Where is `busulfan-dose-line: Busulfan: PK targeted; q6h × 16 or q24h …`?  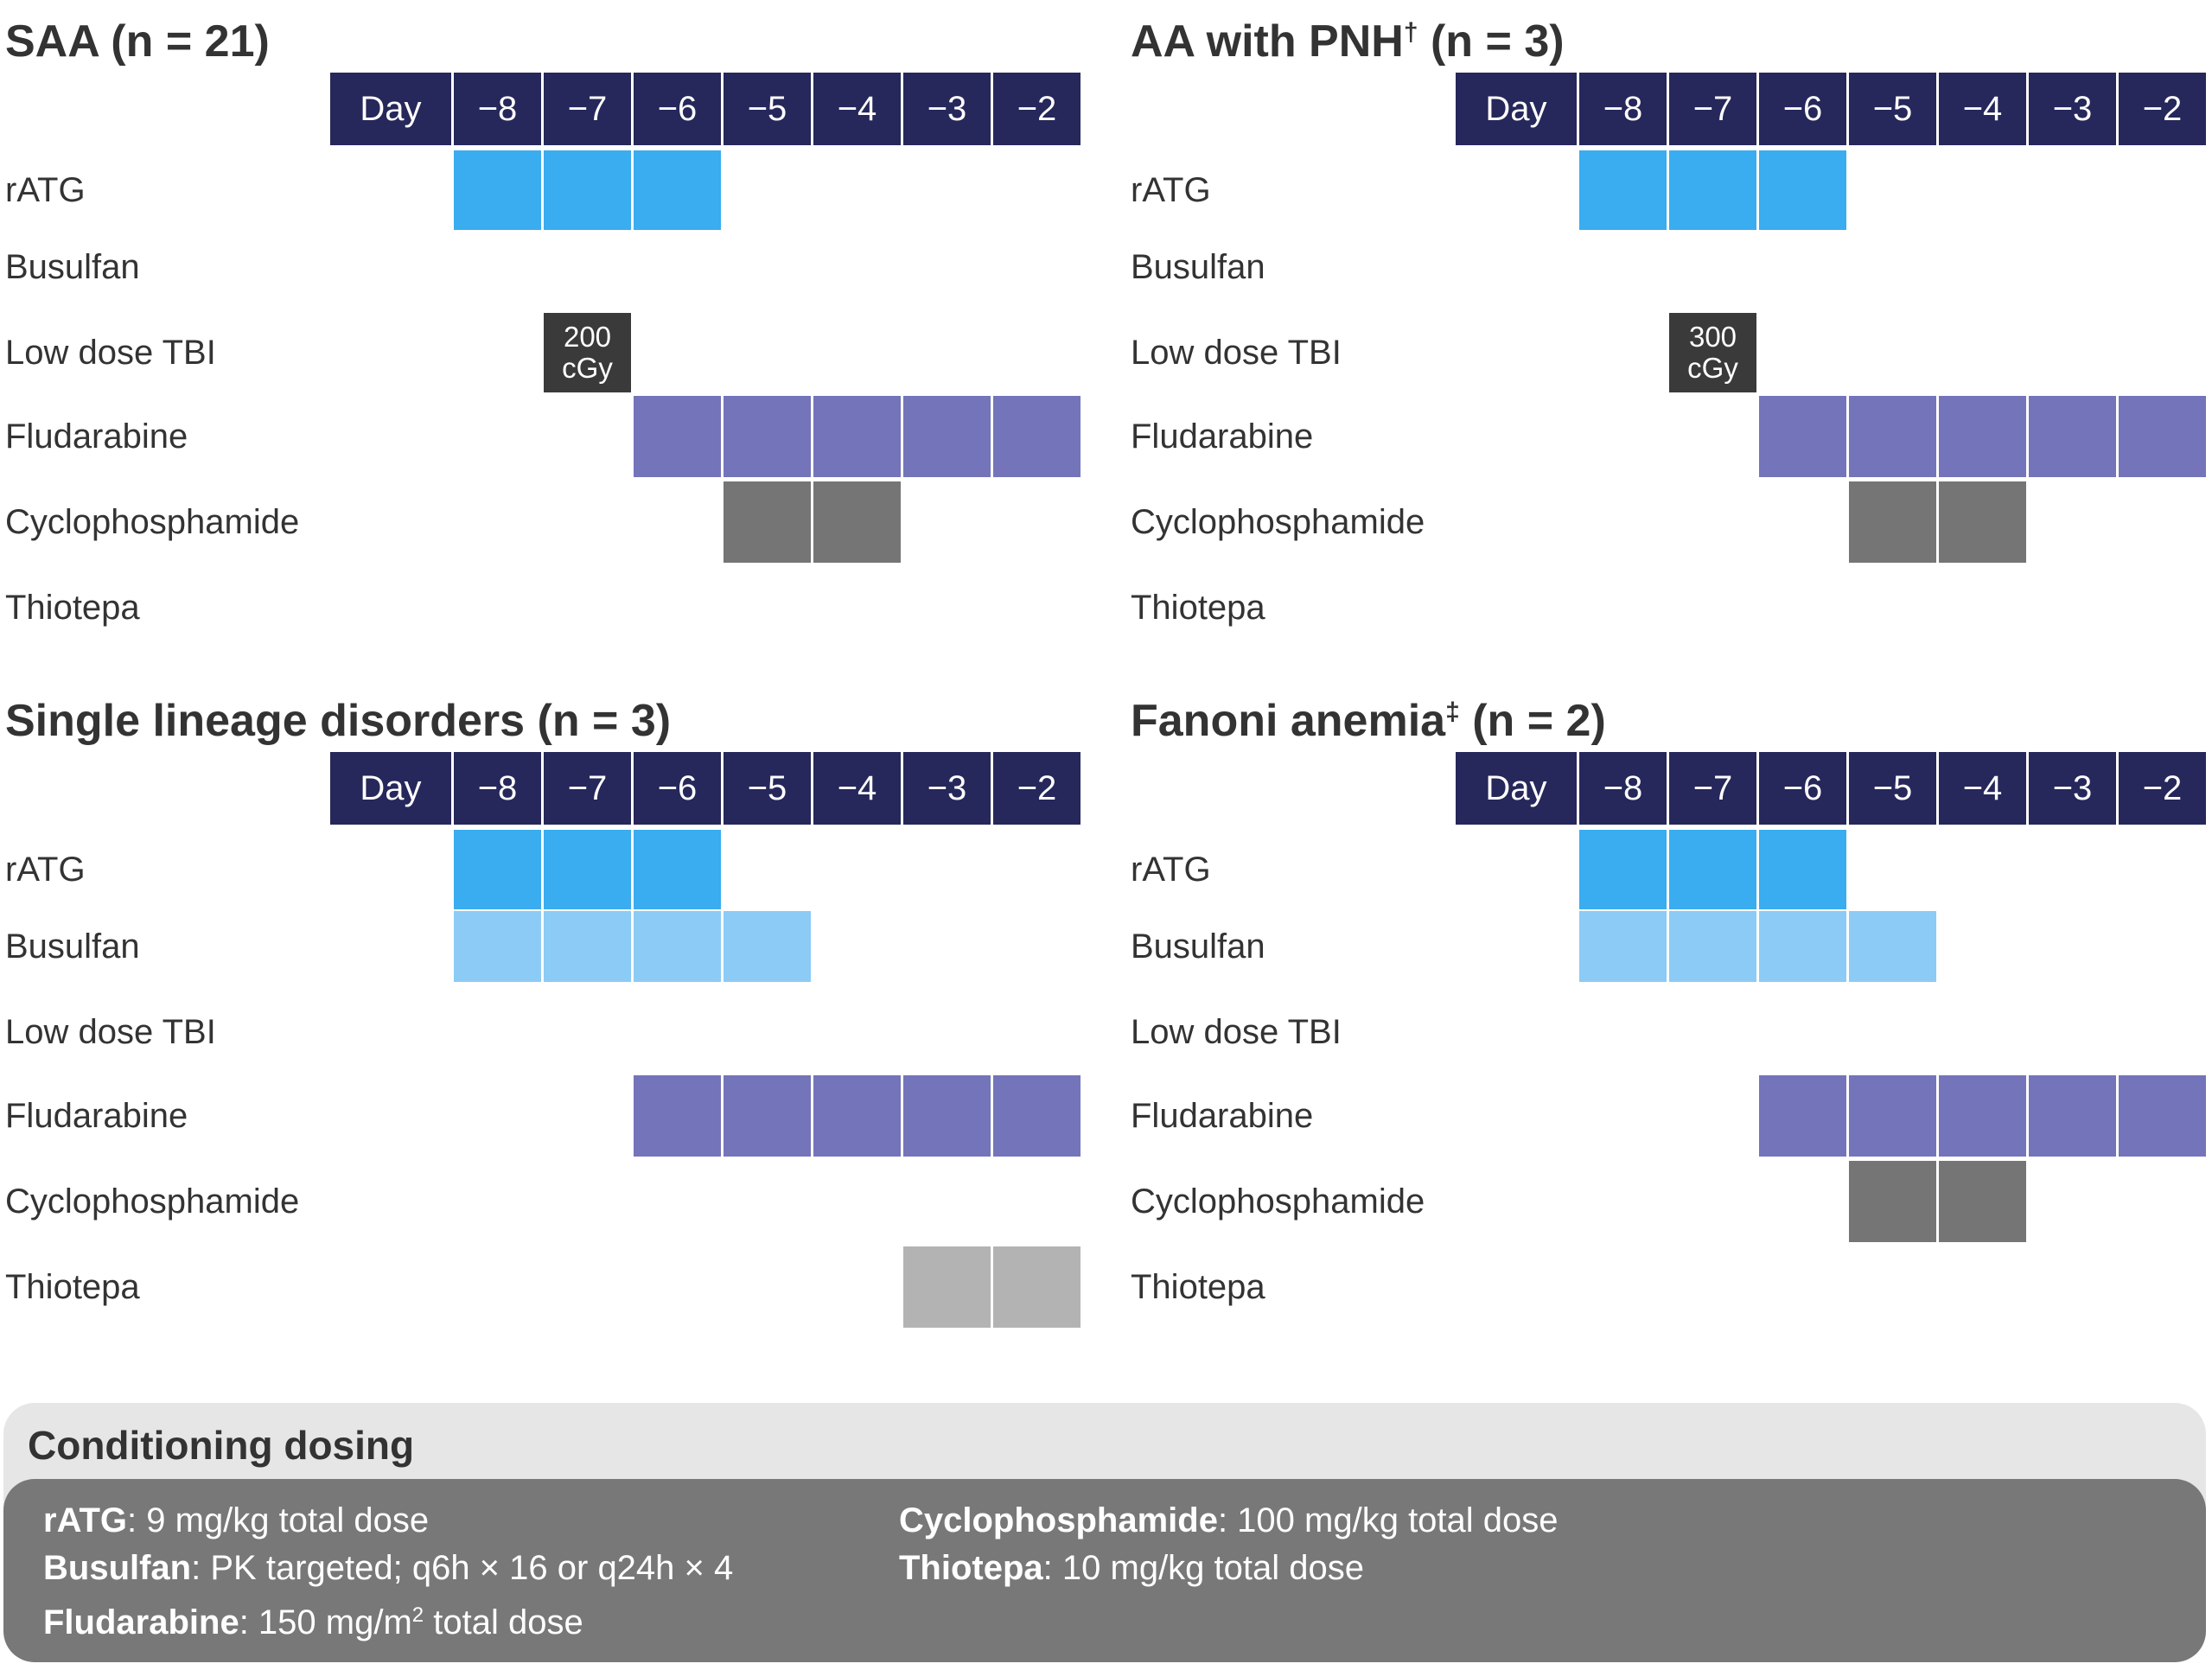
busulfan-dose-line: Busulfan: PK targeted; q6h × 16 or q24h … is located at coordinates (388, 1568).